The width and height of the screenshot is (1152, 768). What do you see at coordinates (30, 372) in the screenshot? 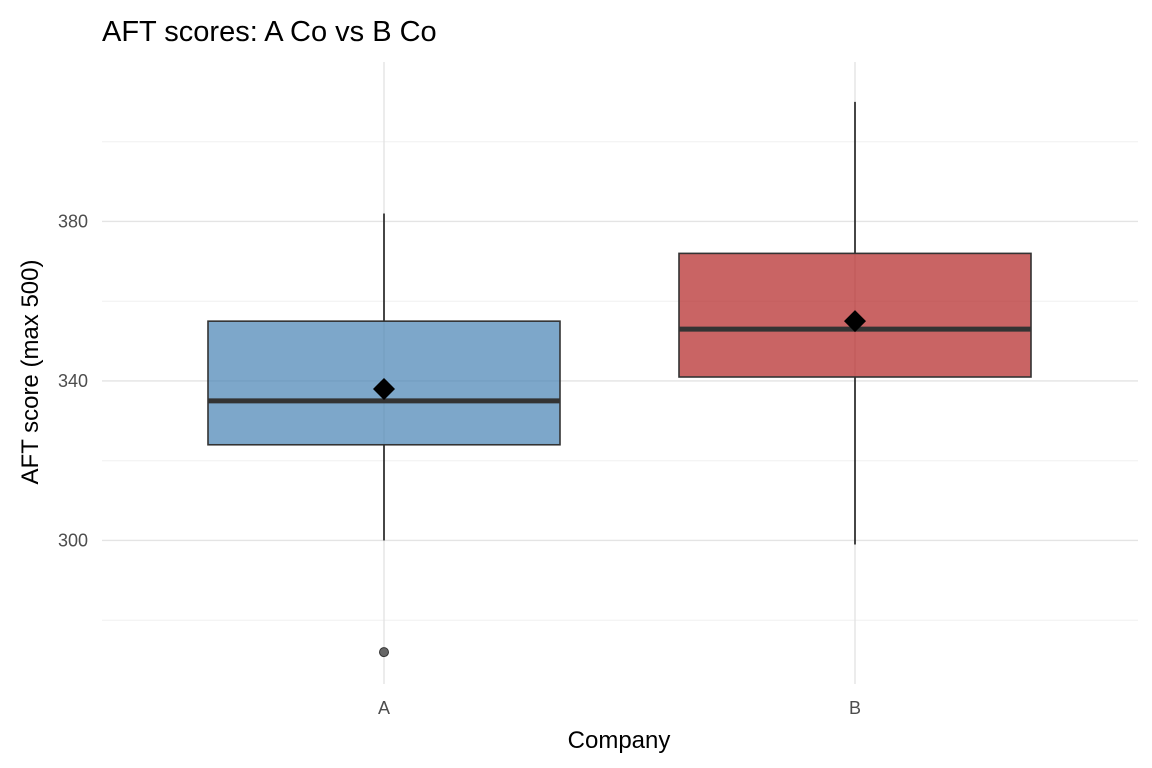
I see `y-axis-title: AFT score (max 500)` at bounding box center [30, 372].